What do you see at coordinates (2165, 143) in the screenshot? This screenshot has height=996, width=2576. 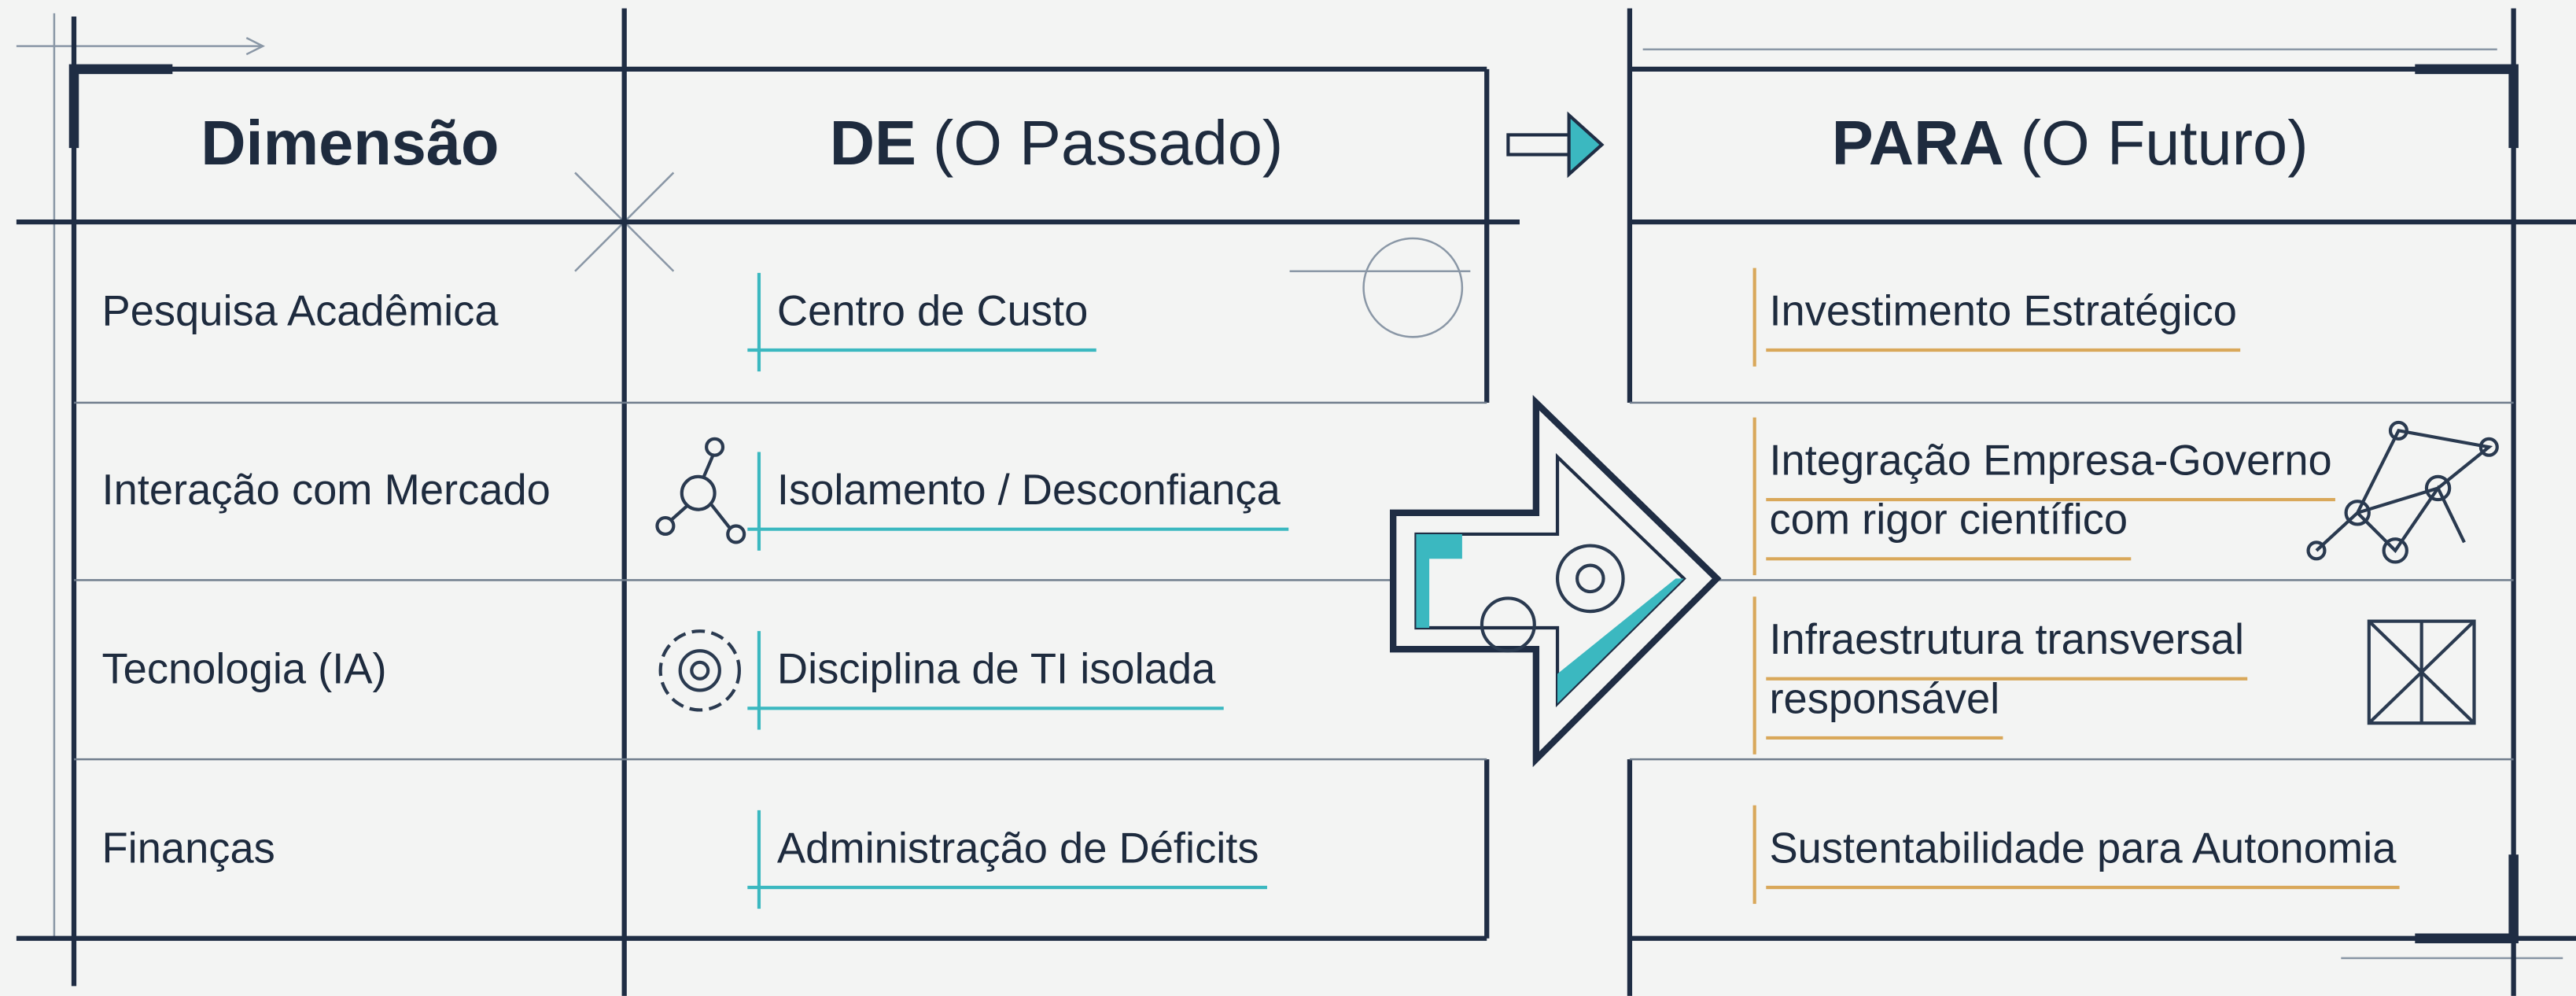 I see `header-rest: (O Futuro)` at bounding box center [2165, 143].